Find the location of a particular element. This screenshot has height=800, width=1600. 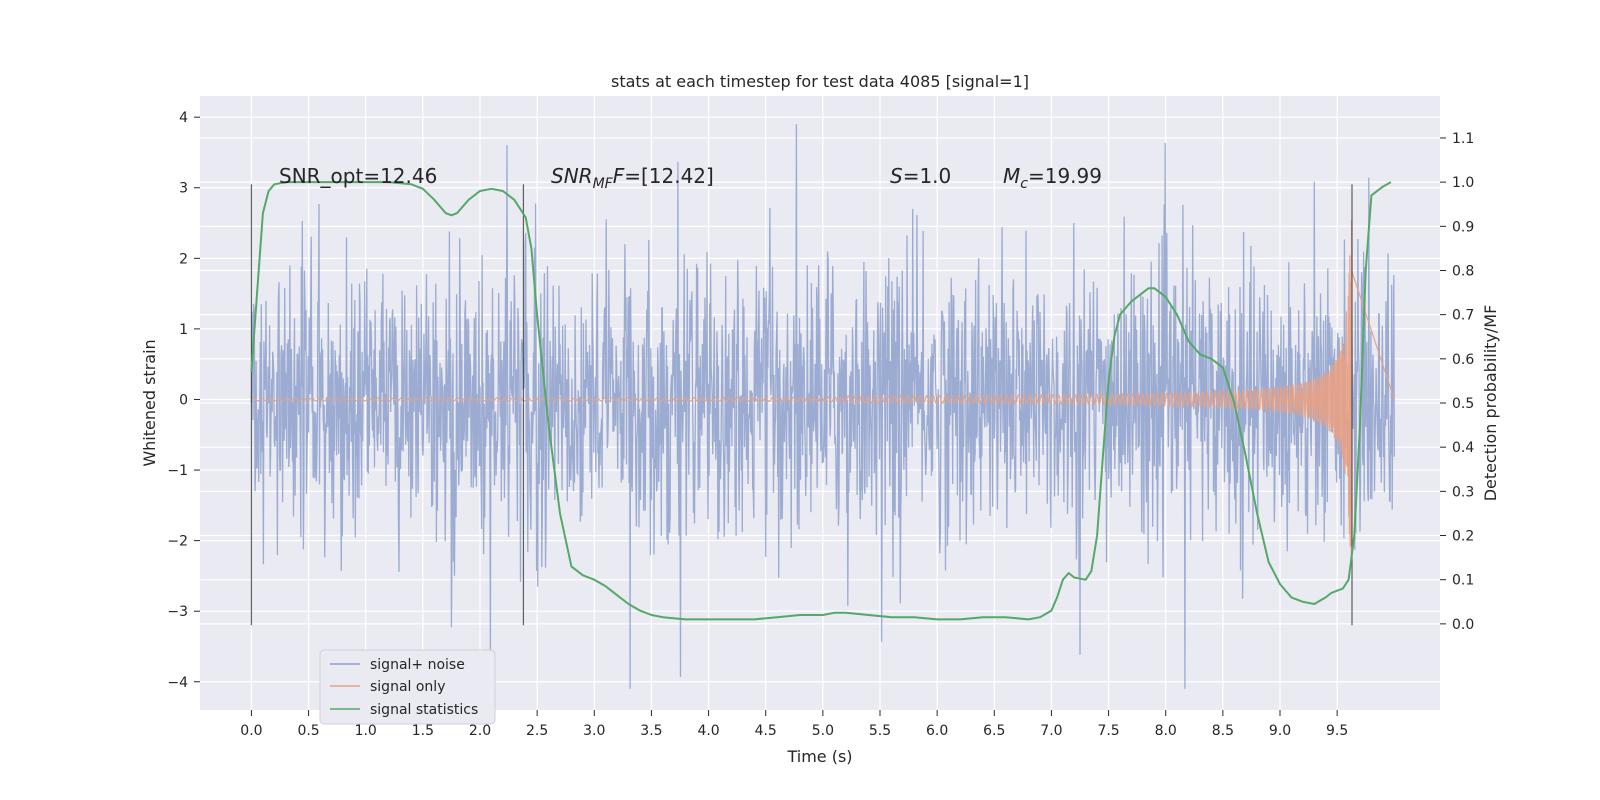

y-tick-label: 3 is located at coordinates (183, 189).